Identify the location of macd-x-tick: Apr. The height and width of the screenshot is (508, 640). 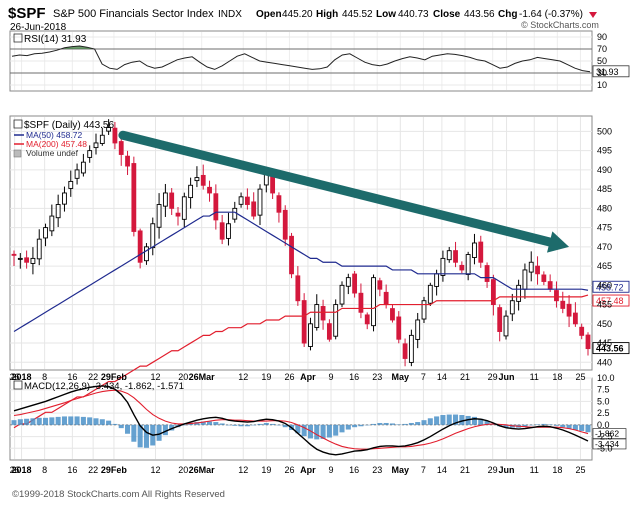
(308, 470).